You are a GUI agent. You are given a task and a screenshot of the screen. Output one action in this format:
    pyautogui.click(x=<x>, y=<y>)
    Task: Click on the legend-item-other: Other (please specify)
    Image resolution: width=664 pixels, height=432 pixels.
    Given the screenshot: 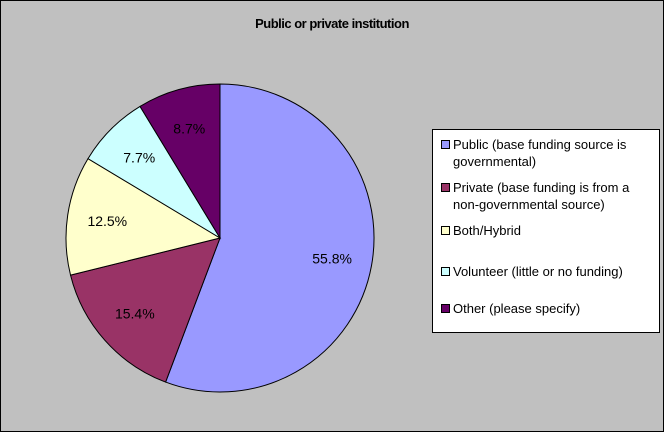 What is the action you would take?
    pyautogui.click(x=548, y=308)
    